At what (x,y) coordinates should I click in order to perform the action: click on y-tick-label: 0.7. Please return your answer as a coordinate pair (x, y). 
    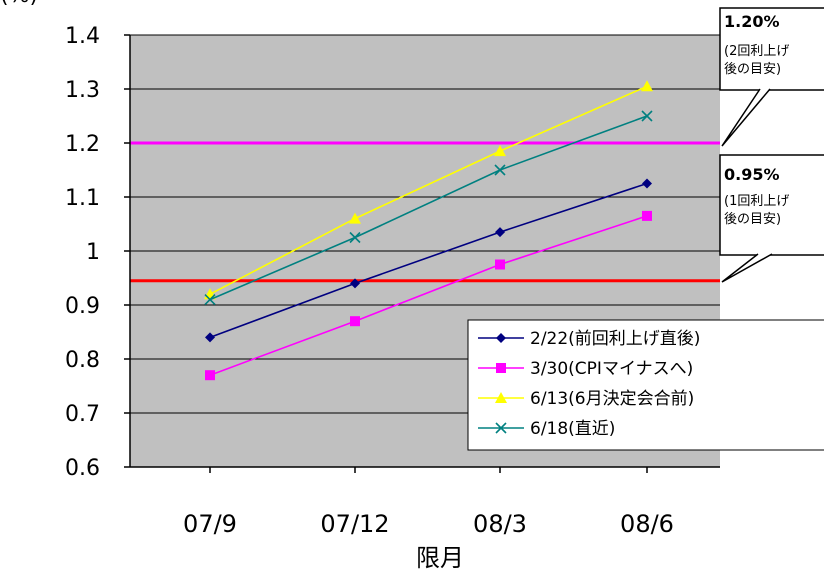
    Looking at the image, I should click on (82, 414).